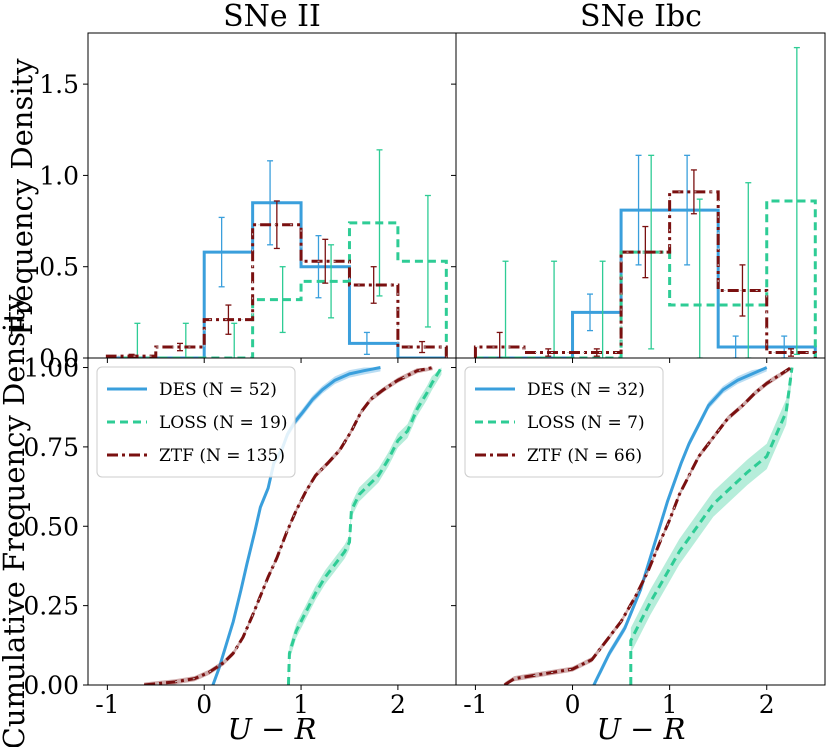 This screenshot has height=747, width=830. Describe the element at coordinates (59, 84) in the screenshot. I see `ytick-label: 1.5` at that location.